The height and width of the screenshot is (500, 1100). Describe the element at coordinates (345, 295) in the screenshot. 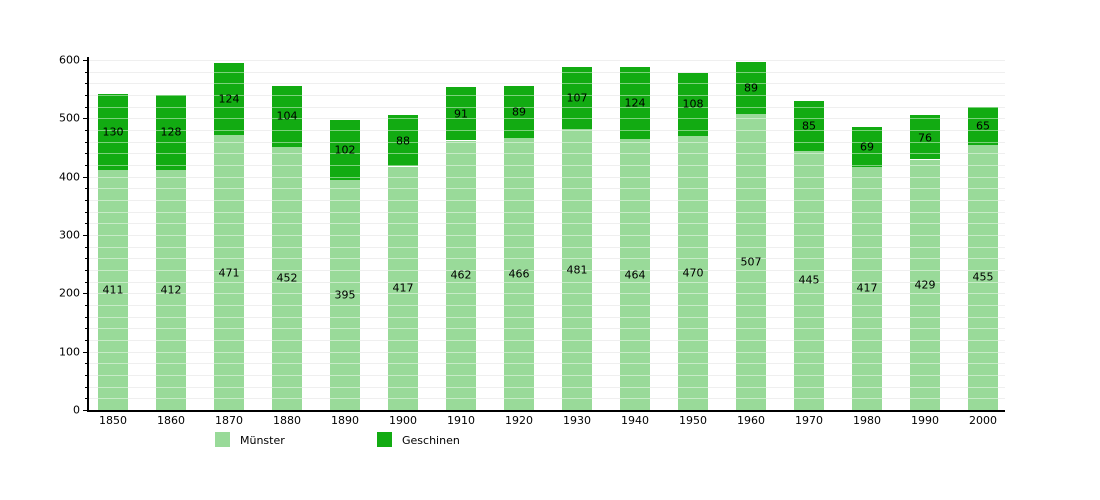

I see `bar-value-munster-1890: 395` at that location.